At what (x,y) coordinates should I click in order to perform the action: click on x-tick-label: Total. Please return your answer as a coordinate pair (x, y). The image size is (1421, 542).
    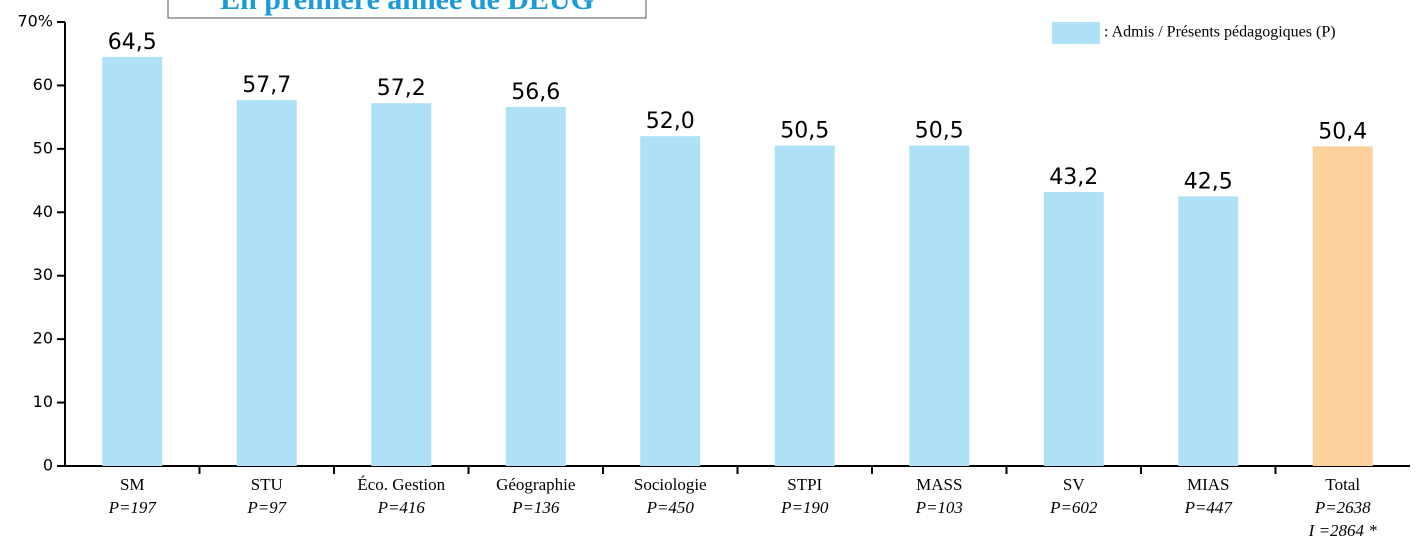
    Looking at the image, I should click on (1342, 484).